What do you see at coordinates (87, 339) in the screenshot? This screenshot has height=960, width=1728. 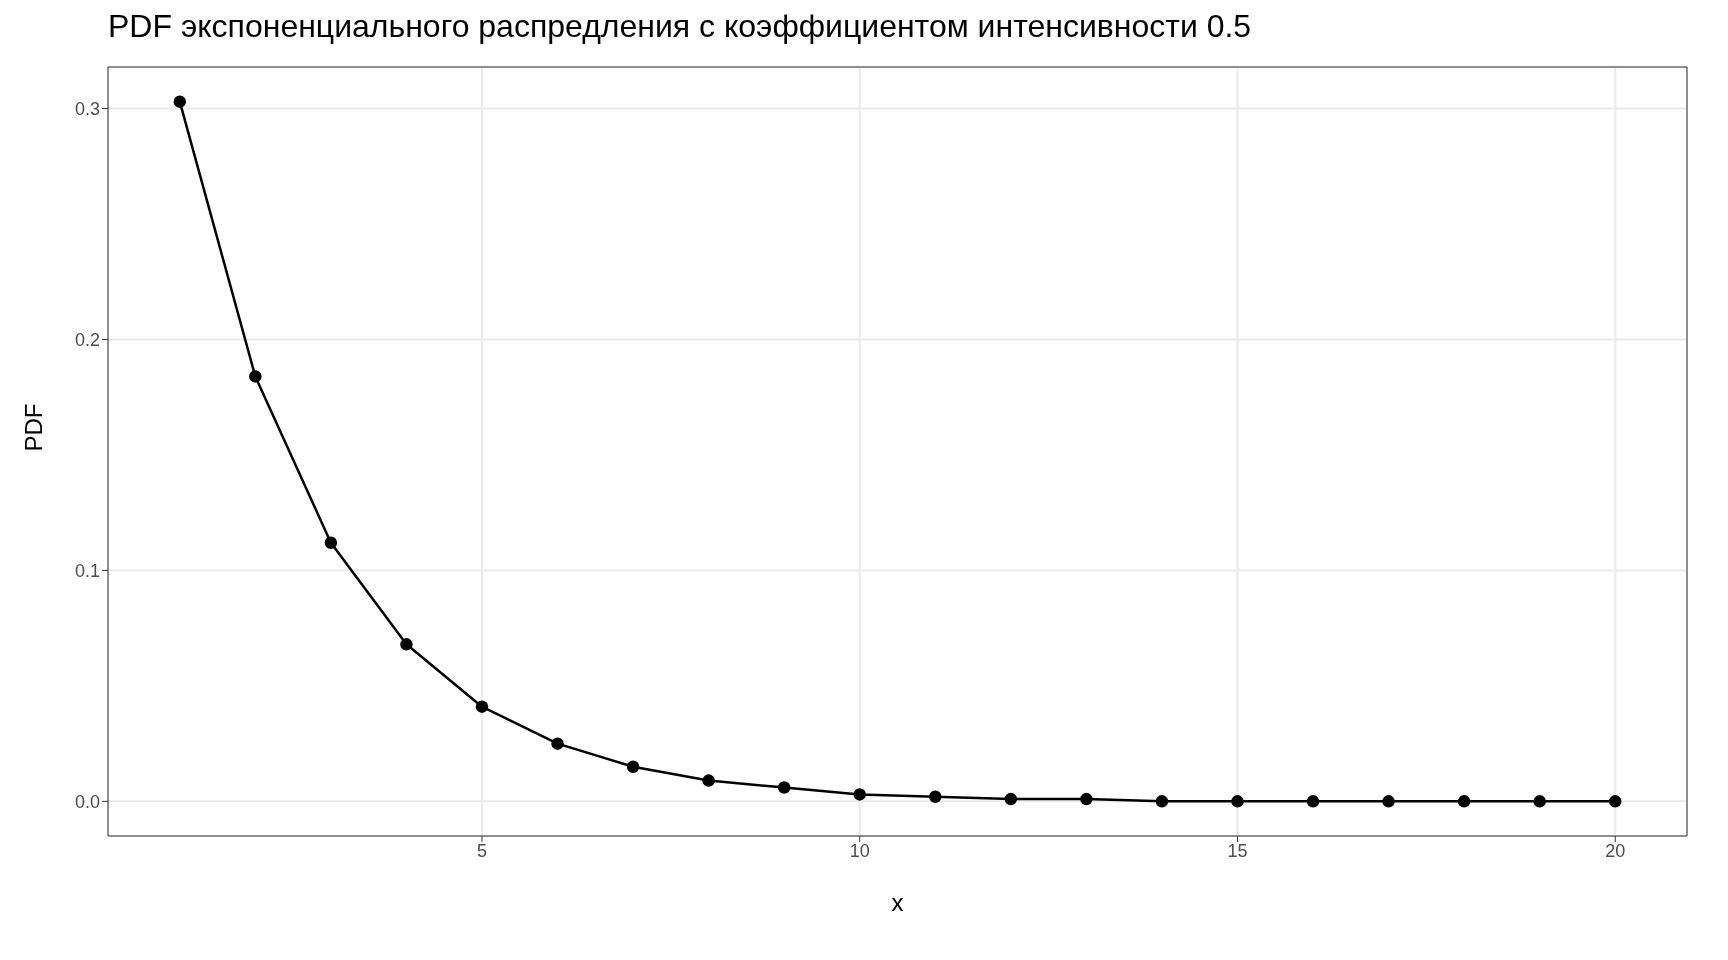 I see `y-tick-label: 0.2` at bounding box center [87, 339].